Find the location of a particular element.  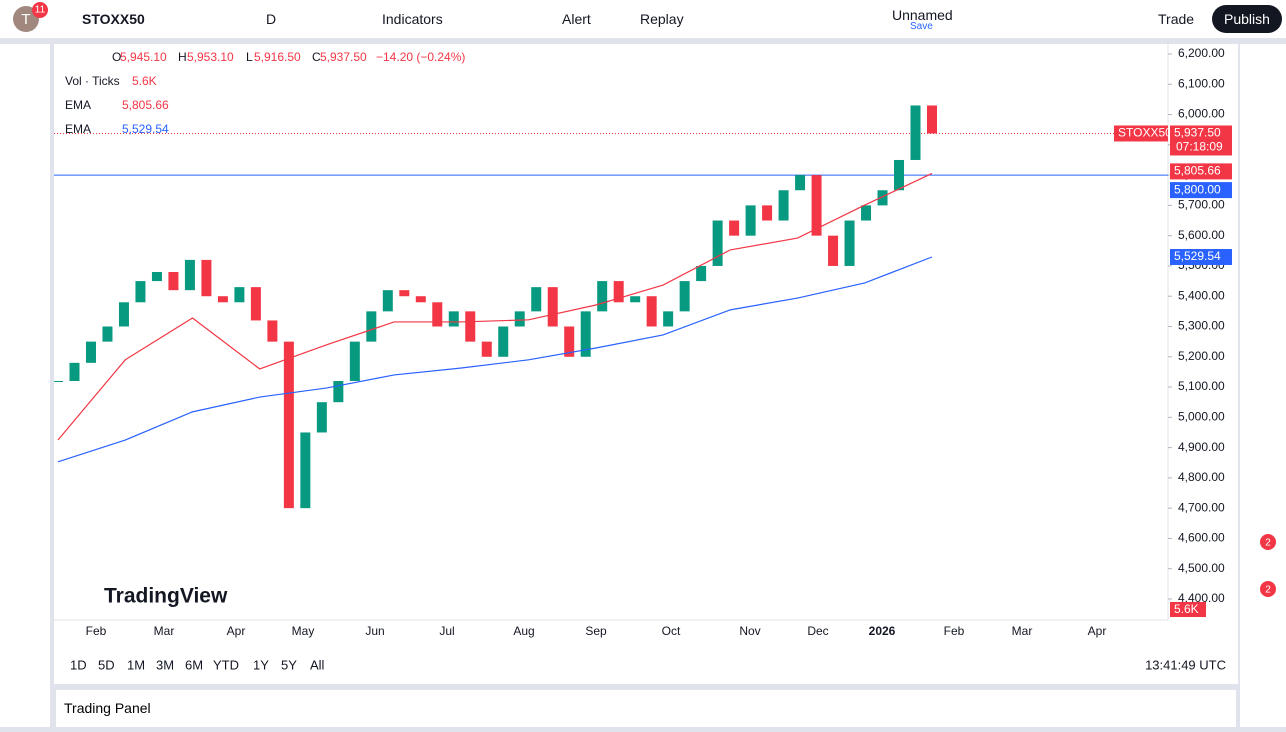

legend-volume: 5.6K is located at coordinates (144, 81).